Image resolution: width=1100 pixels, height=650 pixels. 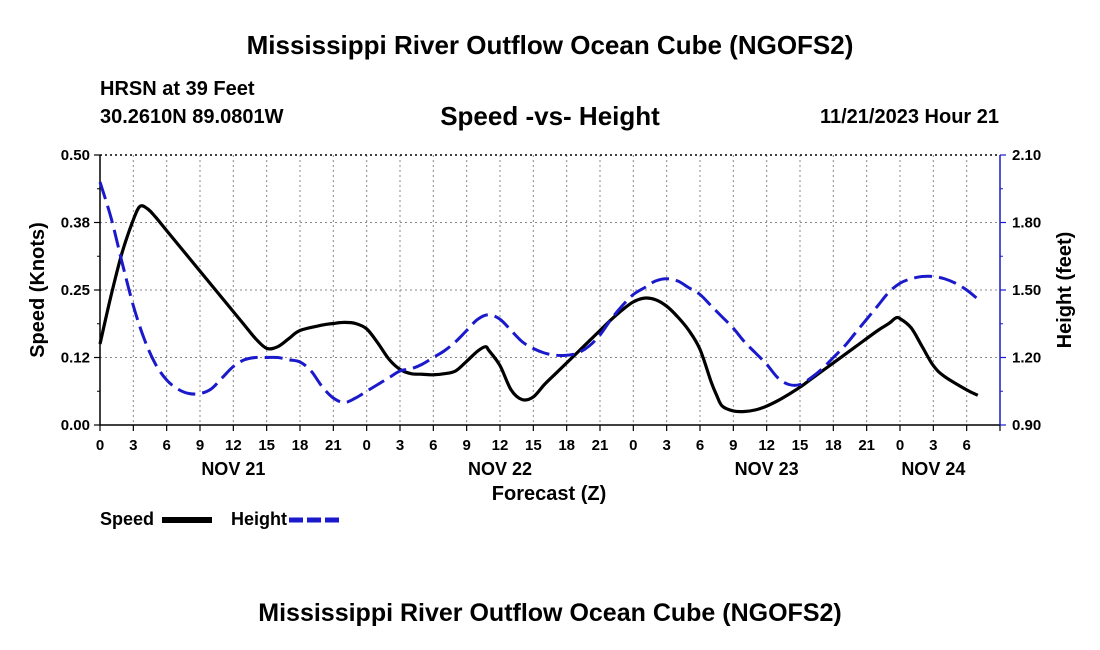 What do you see at coordinates (767, 469) in the screenshot?
I see `day-label: NOV 23` at bounding box center [767, 469].